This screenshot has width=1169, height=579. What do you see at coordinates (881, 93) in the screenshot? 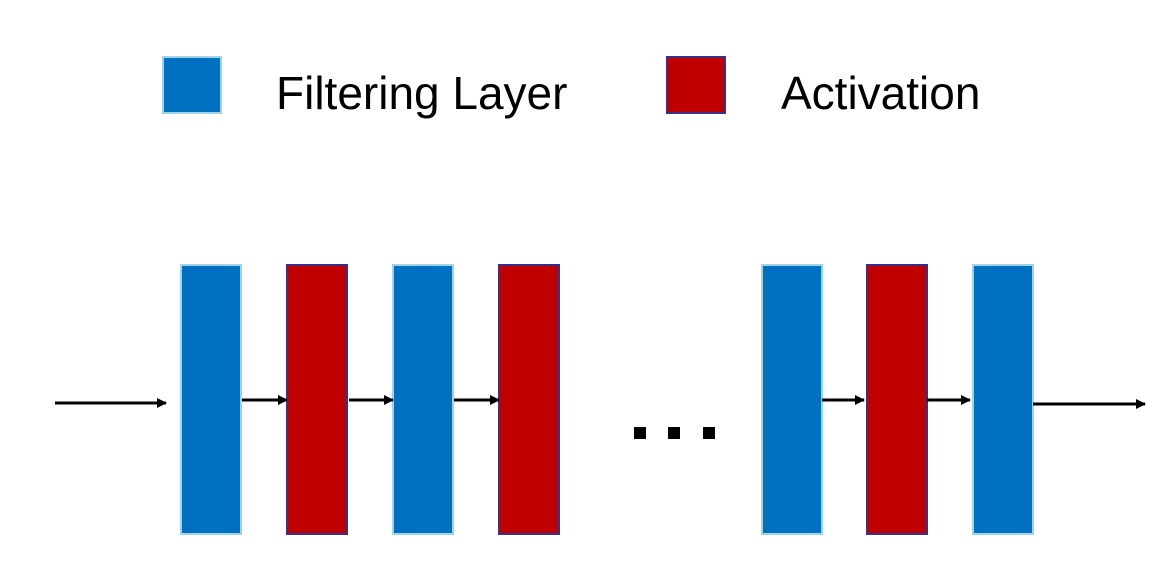
I see `legend-activation-label: Activation` at bounding box center [881, 93].